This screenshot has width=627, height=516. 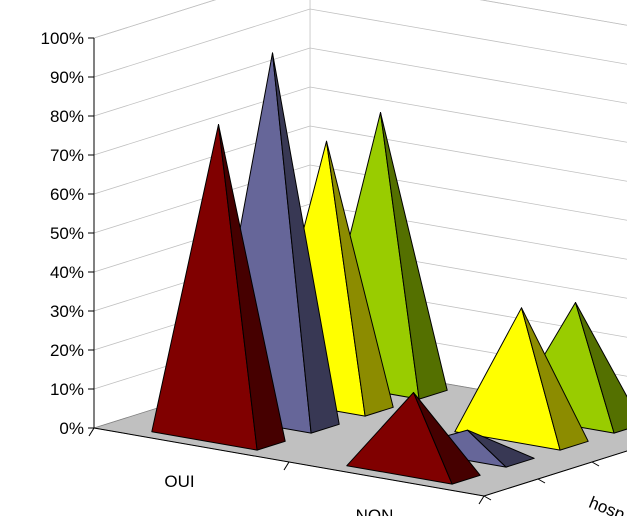 What do you see at coordinates (606, 504) in the screenshot?
I see `series-label-hosp: hosp.` at bounding box center [606, 504].